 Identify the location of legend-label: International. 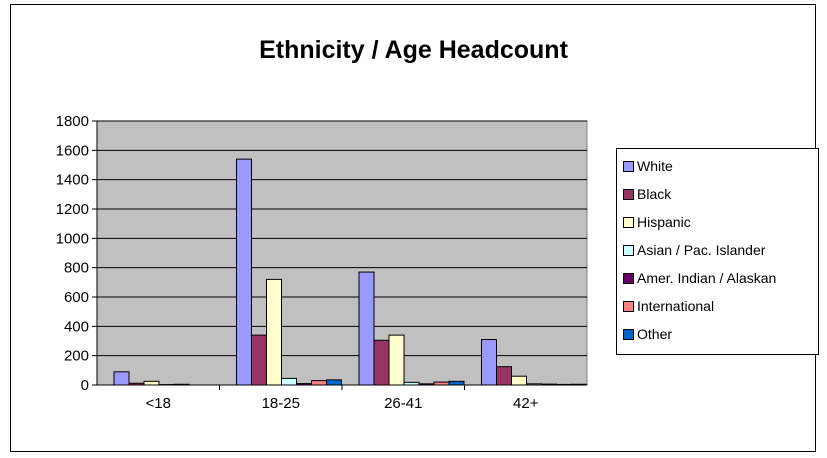
(676, 306).